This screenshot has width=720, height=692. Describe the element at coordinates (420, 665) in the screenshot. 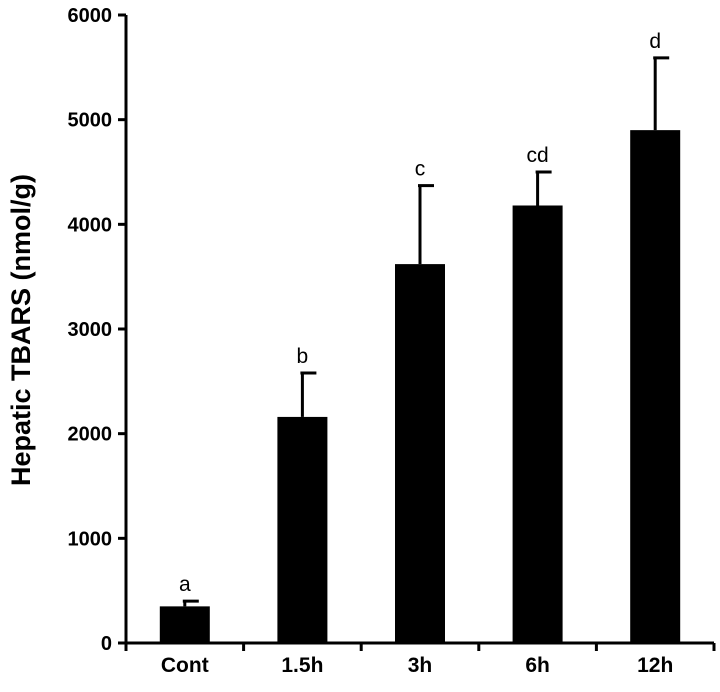

I see `x-category-label: 3h` at that location.